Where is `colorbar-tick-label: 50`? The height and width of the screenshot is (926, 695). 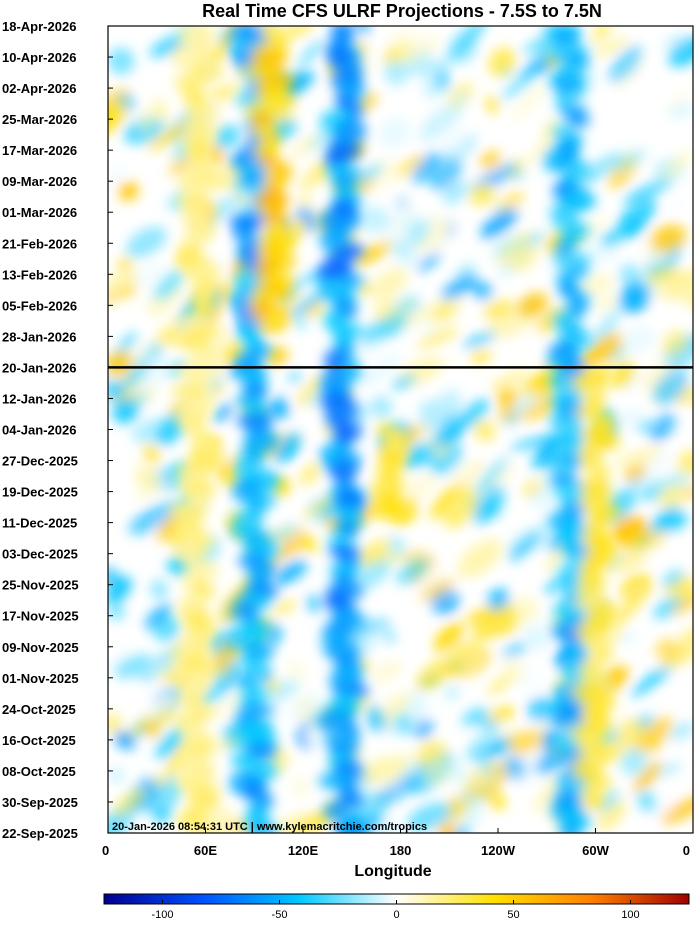 colorbar-tick-label: 50 is located at coordinates (513, 915).